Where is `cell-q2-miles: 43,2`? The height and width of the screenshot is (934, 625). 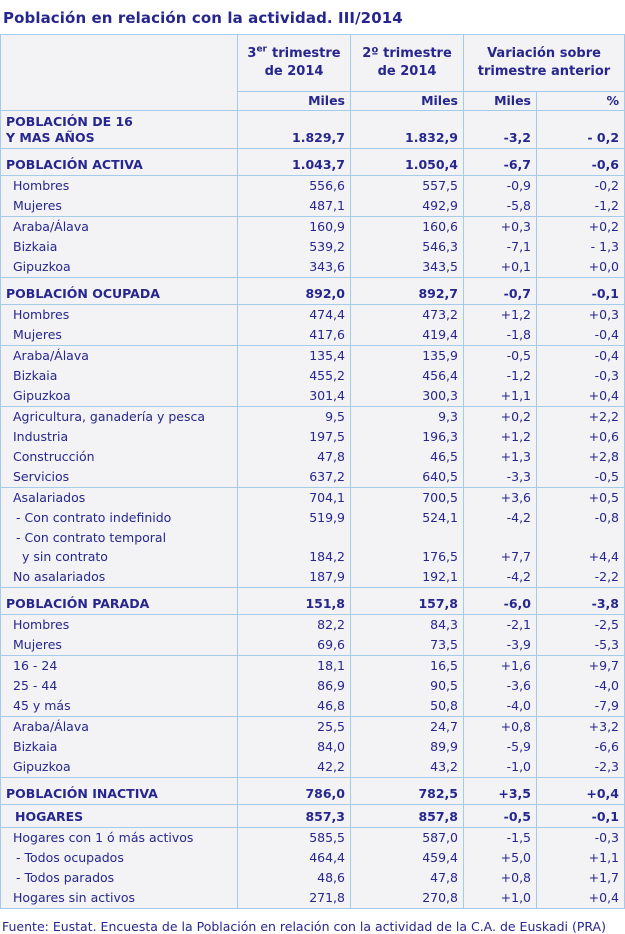
cell-q2-miles: 43,2 is located at coordinates (407, 767).